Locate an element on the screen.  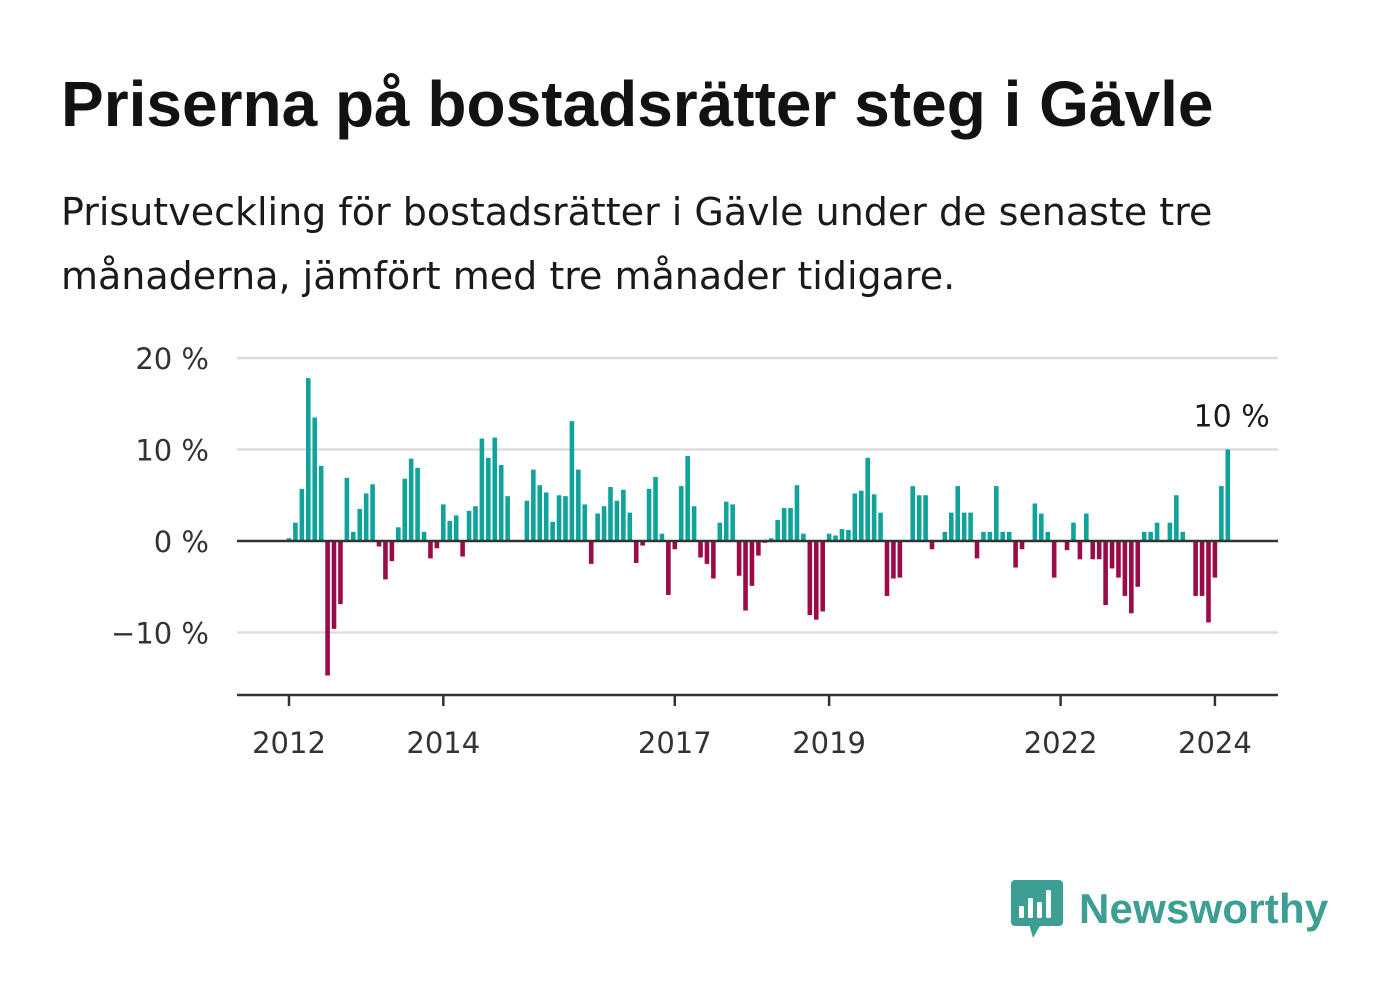
brand-name: Newsworthy is located at coordinates (1204, 908).